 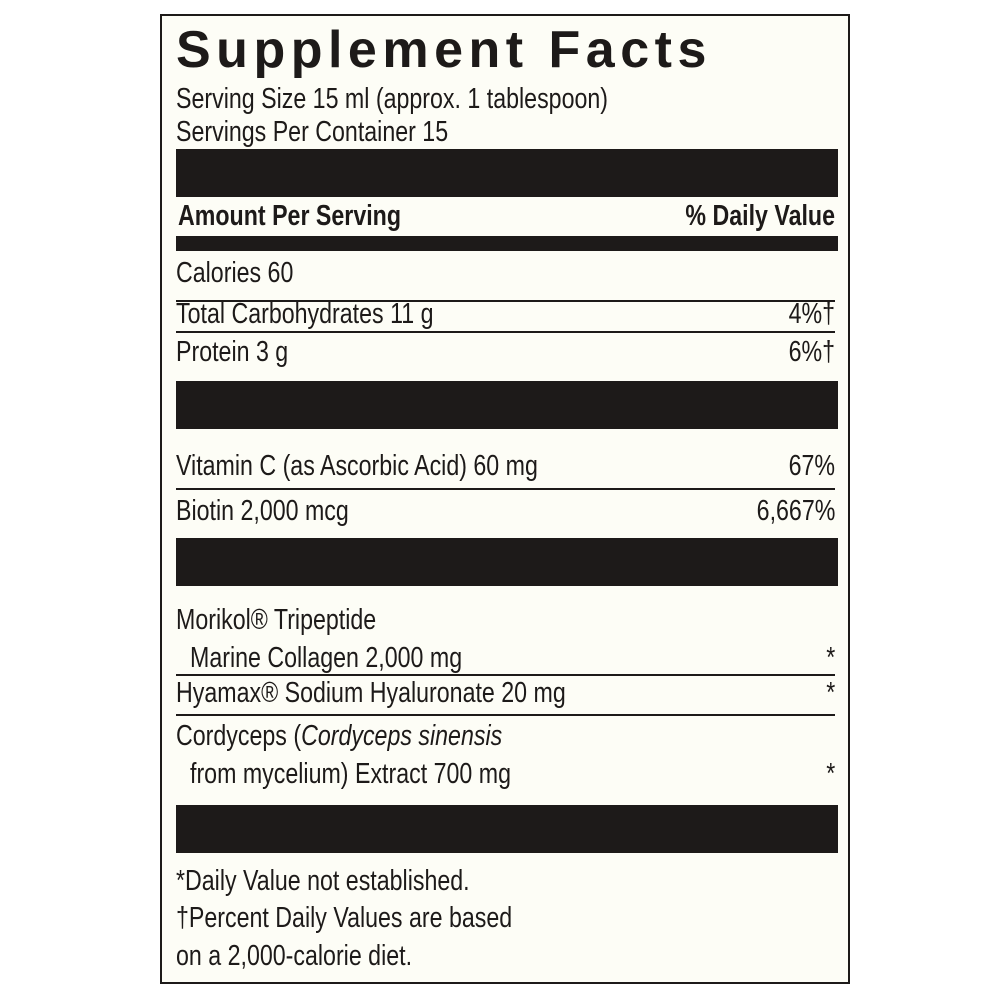 What do you see at coordinates (290, 216) in the screenshot?
I see `amount-per-serving-header: Amount Per Serving` at bounding box center [290, 216].